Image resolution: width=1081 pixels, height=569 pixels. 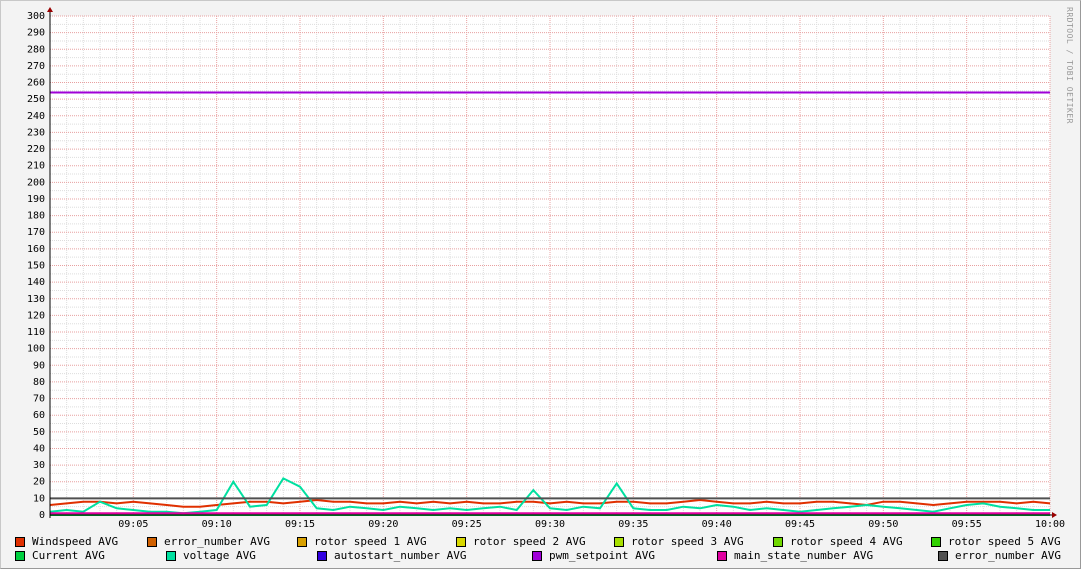 I want to click on y-tick-label: 130, so click(x=36, y=299).